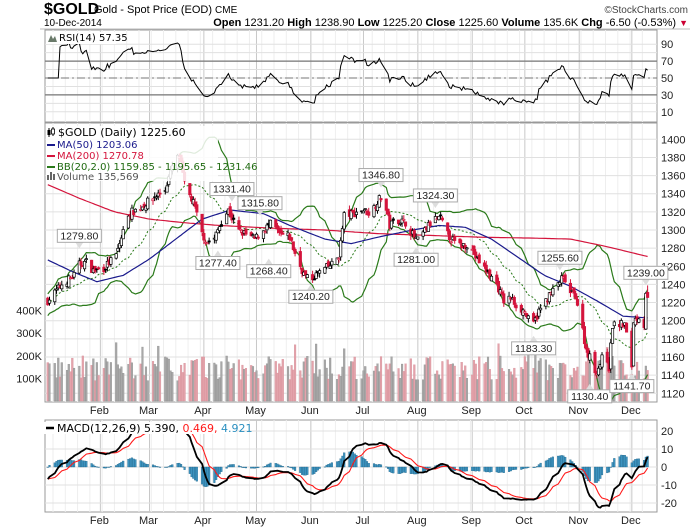 The width and height of the screenshot is (700, 530). I want to click on month-label: Mar, so click(148, 411).